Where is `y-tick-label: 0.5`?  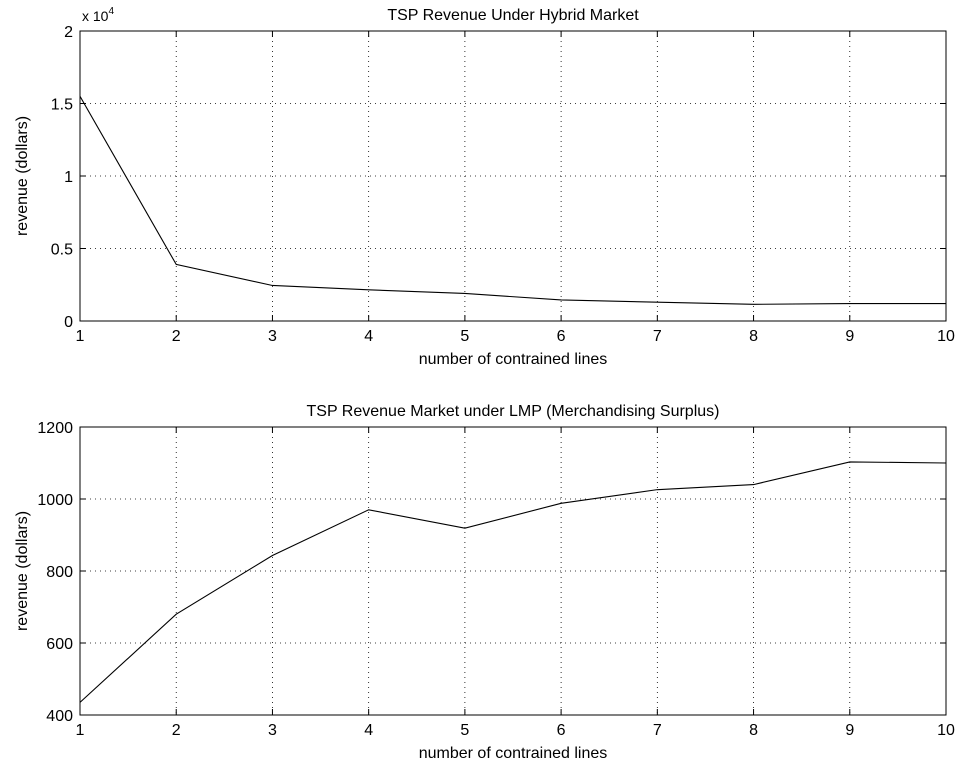
y-tick-label: 0.5 is located at coordinates (62, 250).